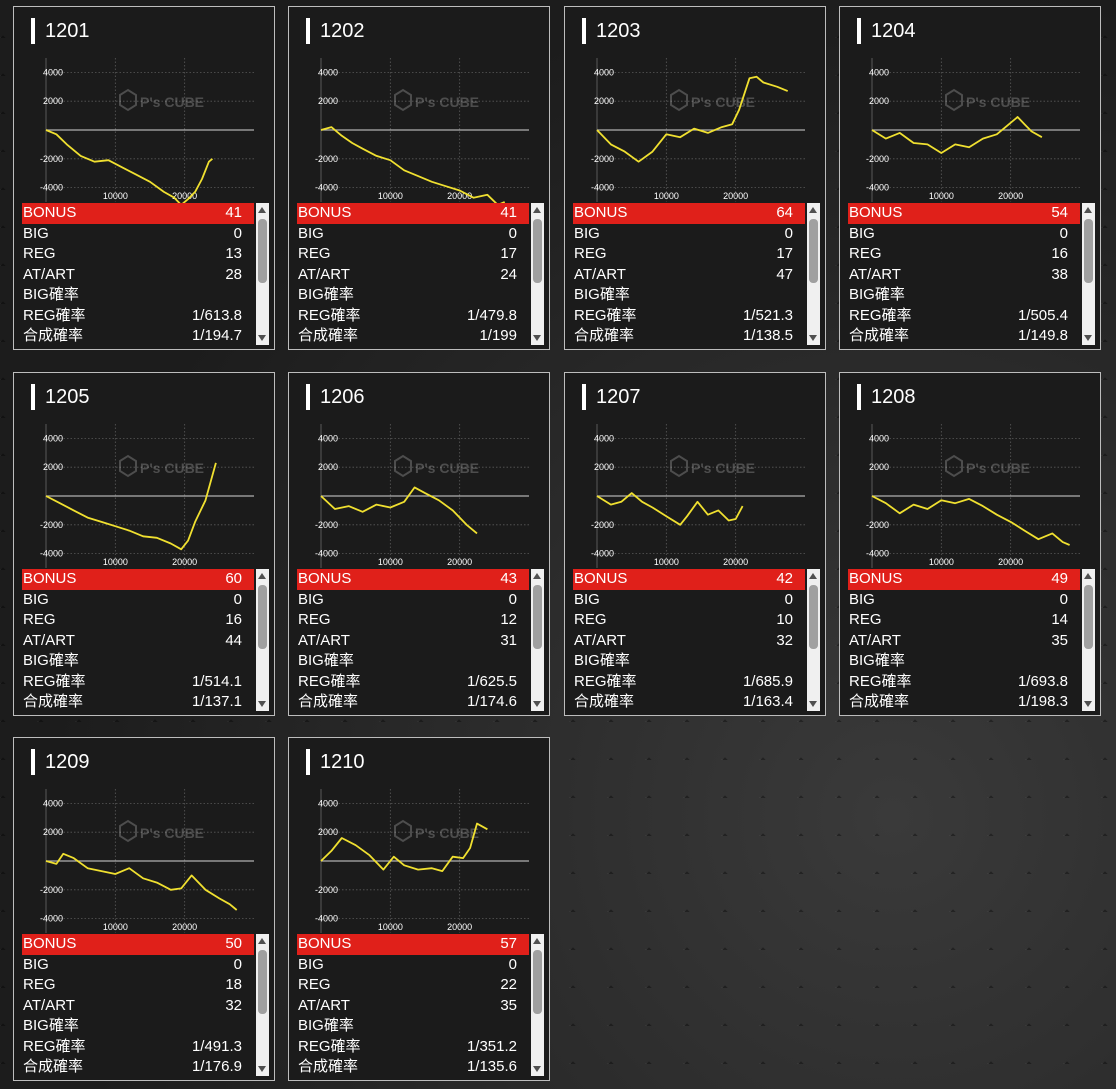  I want to click on reg-prob-row: REG確率 1/521.3, so click(689, 316).